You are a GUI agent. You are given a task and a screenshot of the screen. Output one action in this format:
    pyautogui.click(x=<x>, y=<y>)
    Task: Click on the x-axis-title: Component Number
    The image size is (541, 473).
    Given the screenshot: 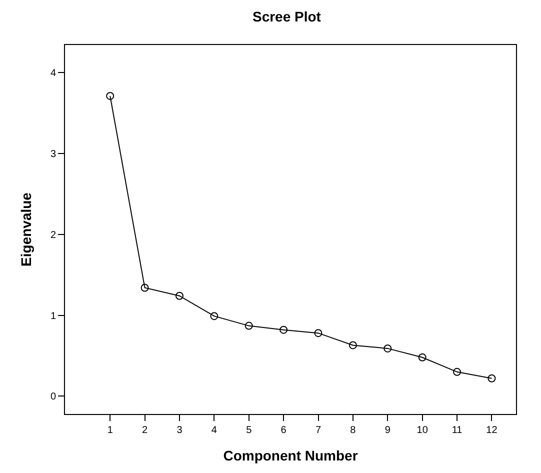 What is the action you would take?
    pyautogui.click(x=290, y=455)
    